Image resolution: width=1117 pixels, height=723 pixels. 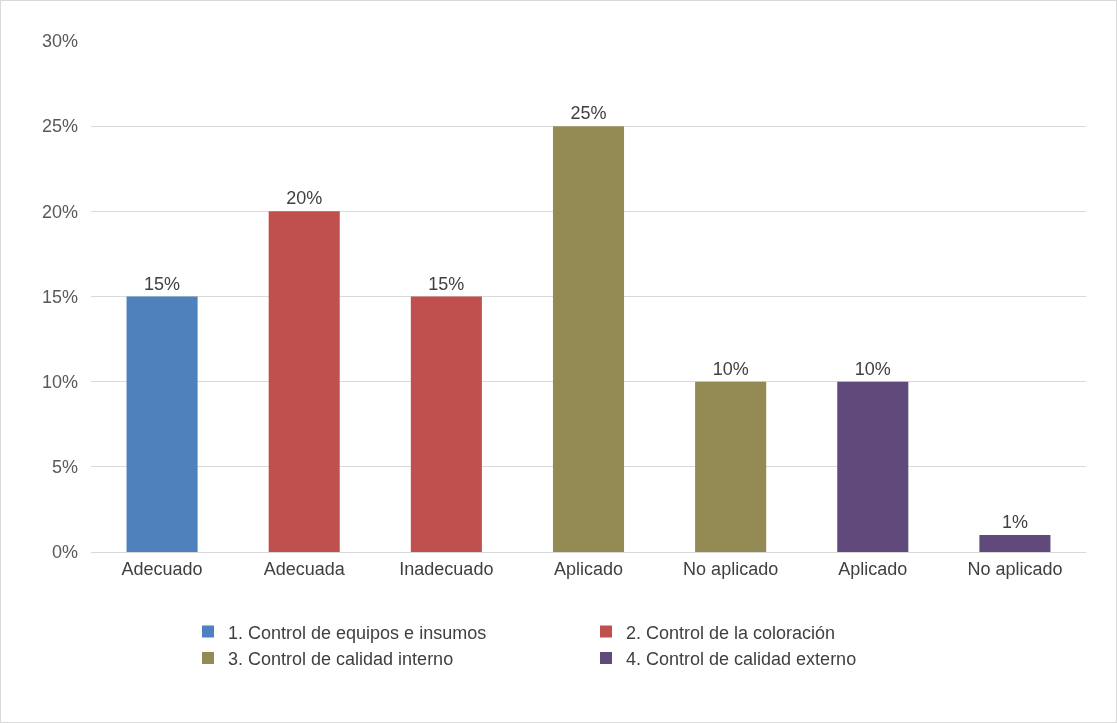 I want to click on y-tick-label: 5%, so click(x=64, y=467).